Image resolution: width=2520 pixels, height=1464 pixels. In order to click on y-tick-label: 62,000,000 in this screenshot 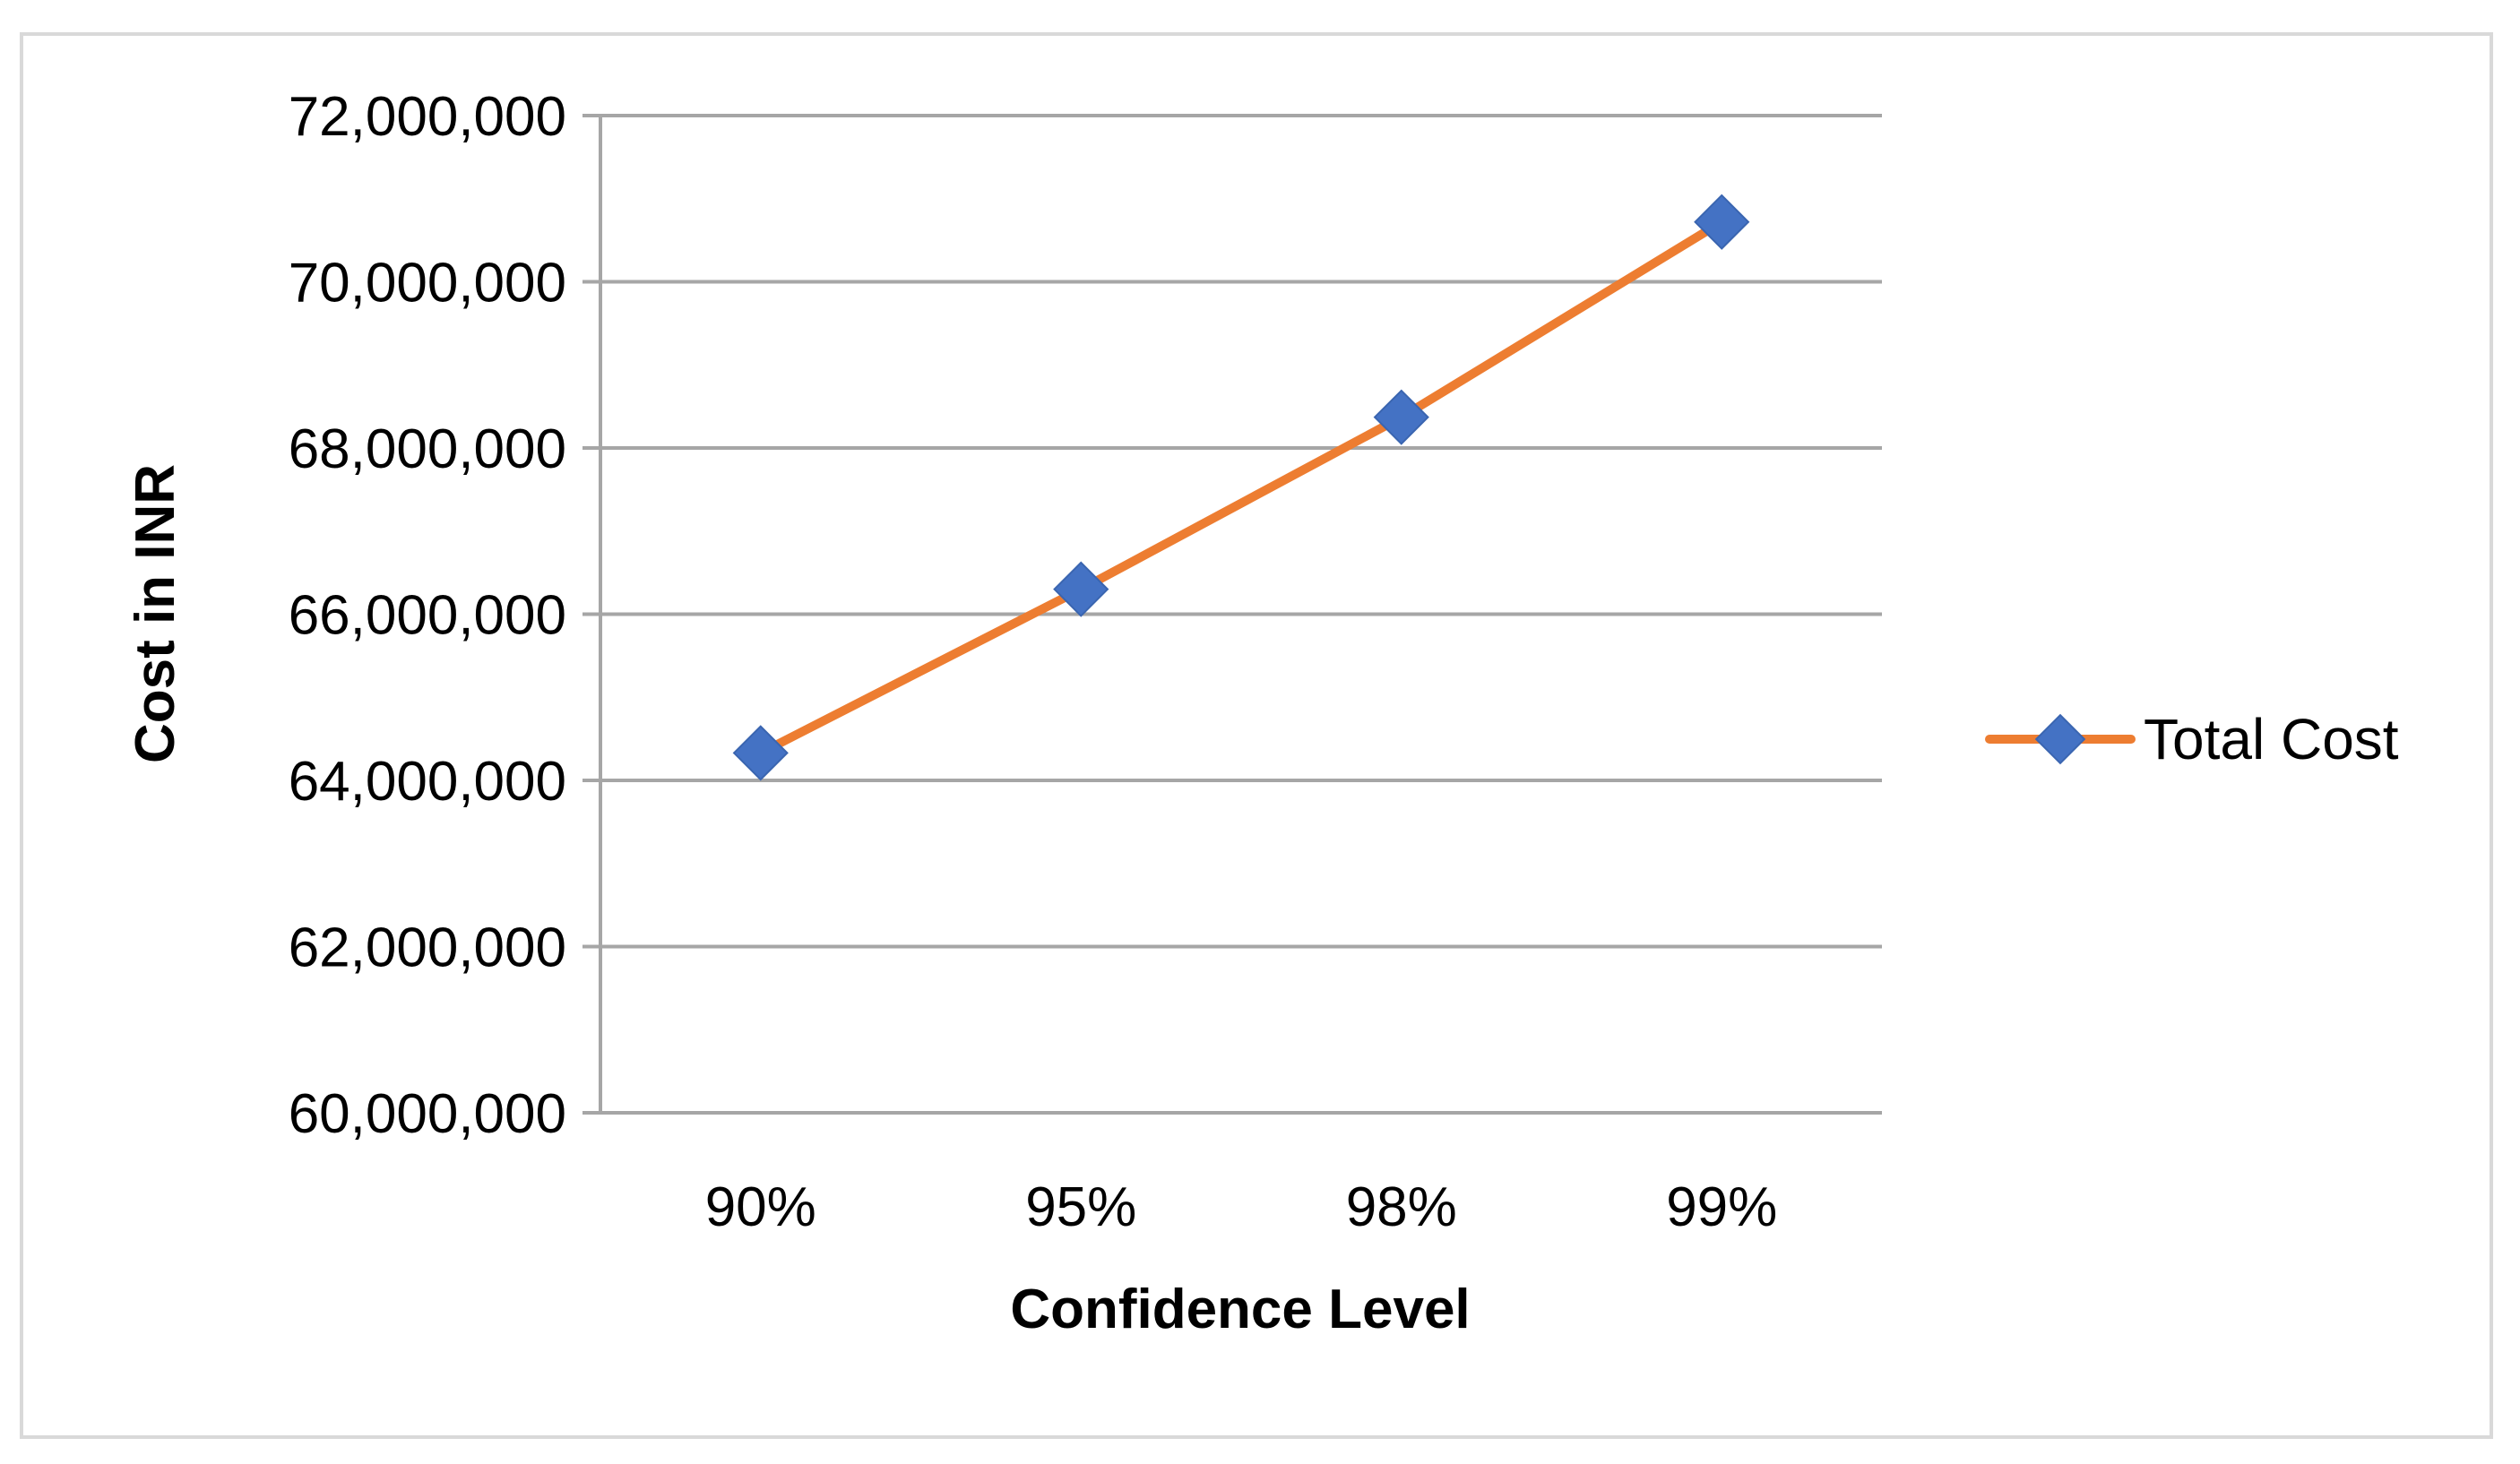, I will do `click(427, 948)`.